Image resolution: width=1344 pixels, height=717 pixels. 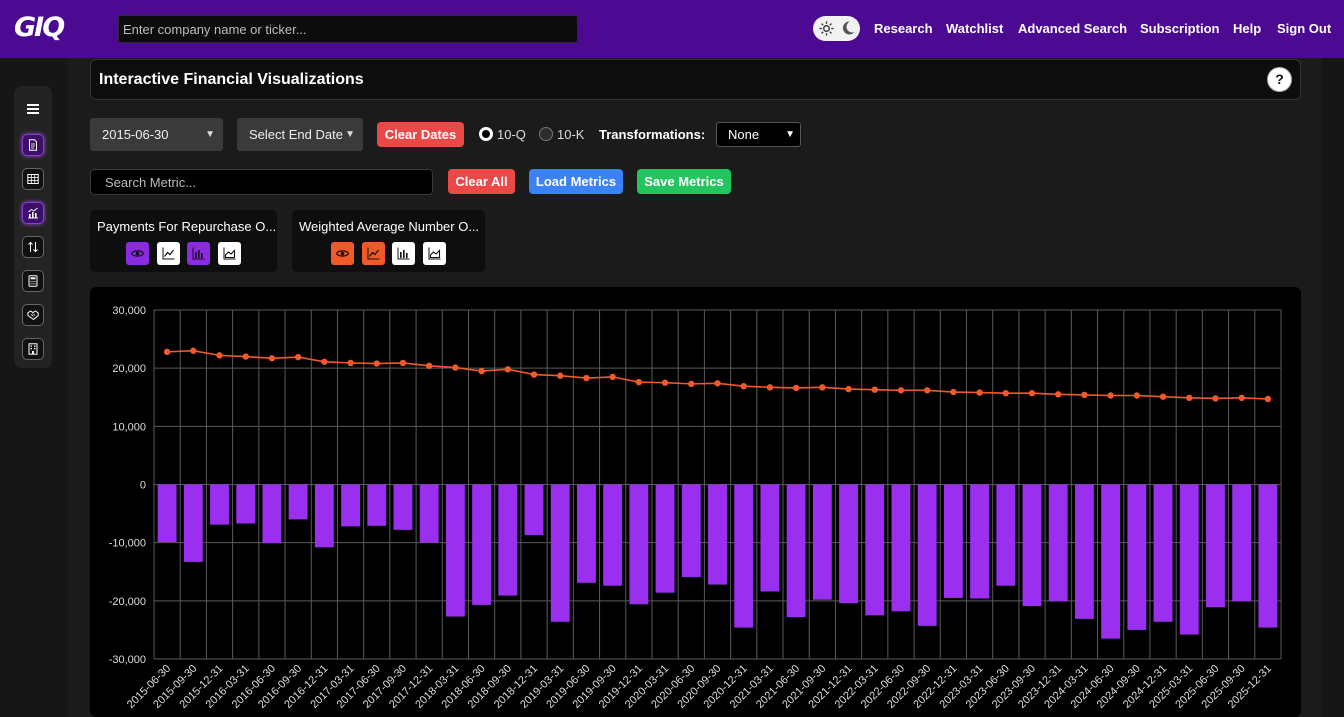 What do you see at coordinates (348, 29) in the screenshot?
I see `company-search-input` at bounding box center [348, 29].